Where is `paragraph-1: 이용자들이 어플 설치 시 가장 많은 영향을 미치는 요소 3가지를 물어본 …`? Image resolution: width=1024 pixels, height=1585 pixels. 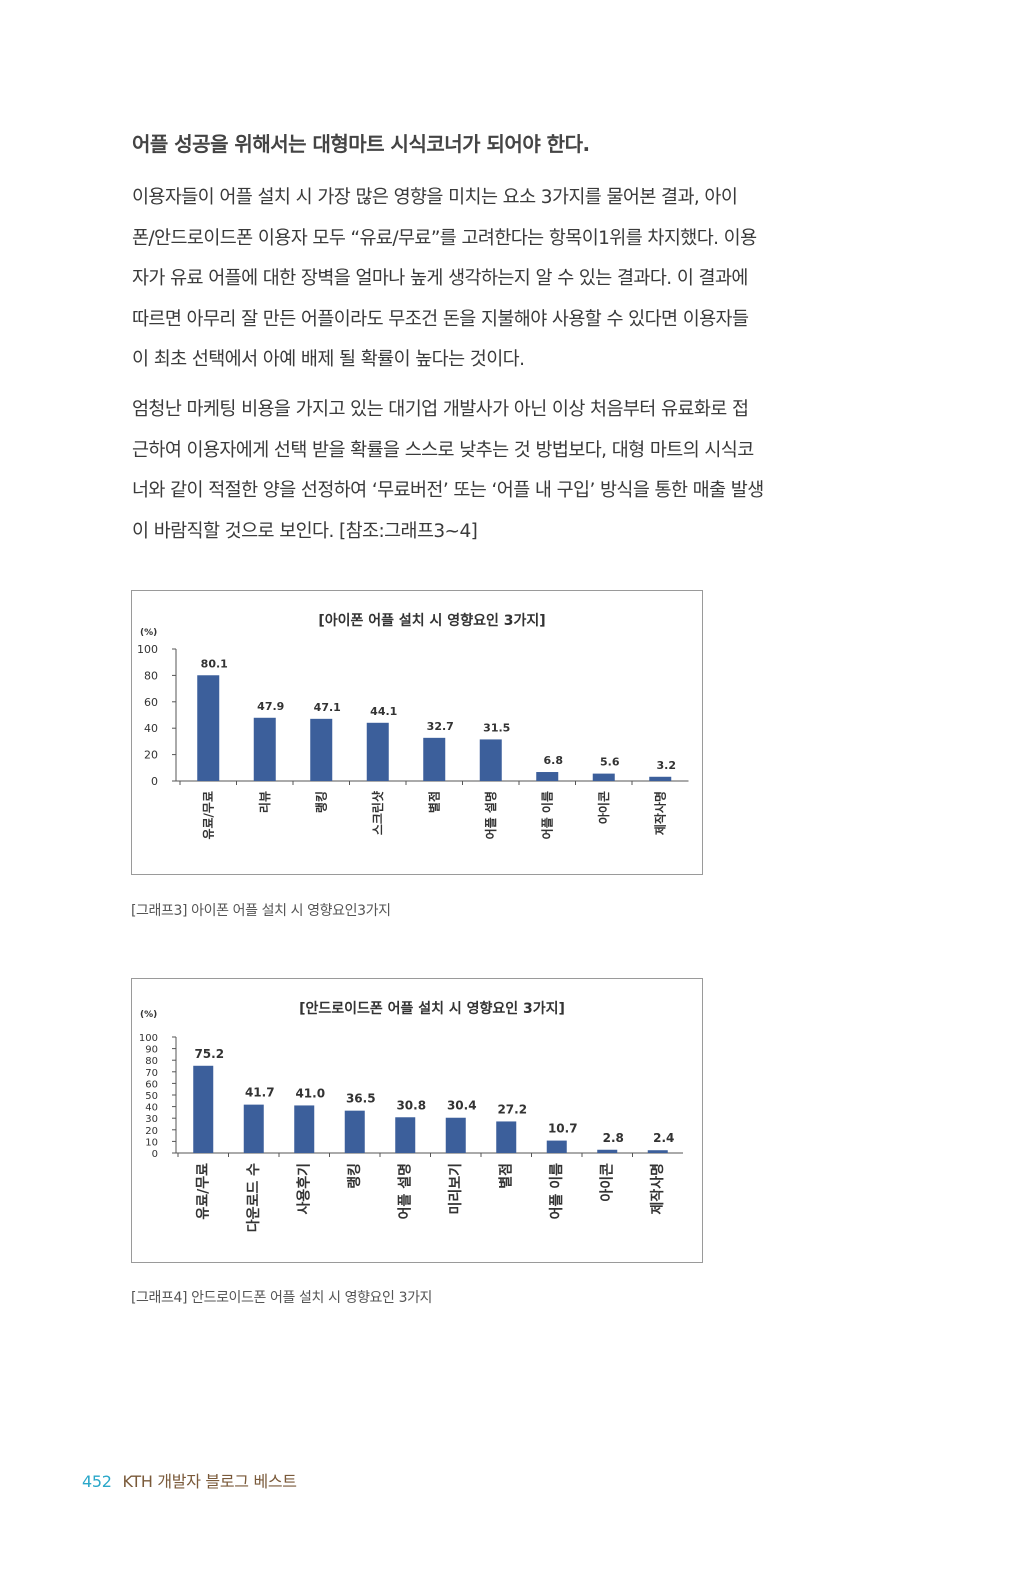
paragraph-1: 이용자들이 어플 설치 시 가장 많은 영향을 미치는 요소 3가지를 물어본 … is located at coordinates (502, 279).